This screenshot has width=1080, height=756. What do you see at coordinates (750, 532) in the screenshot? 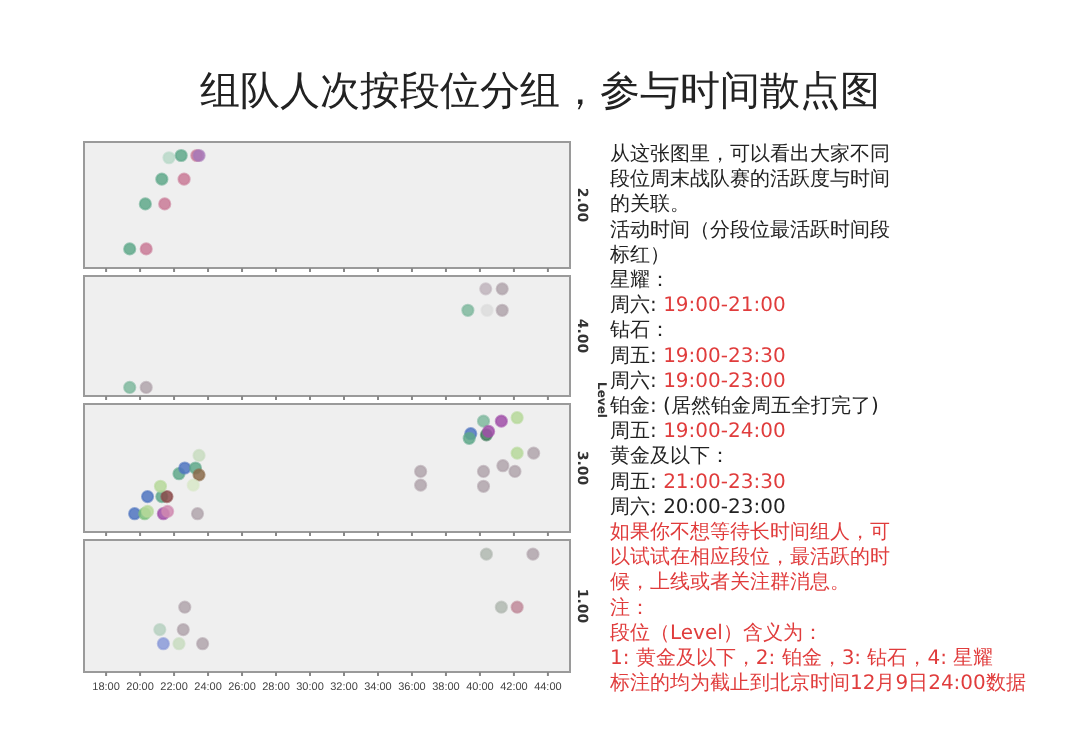
I see `text: 如果你不想等待长时间组人，可` at bounding box center [750, 532].